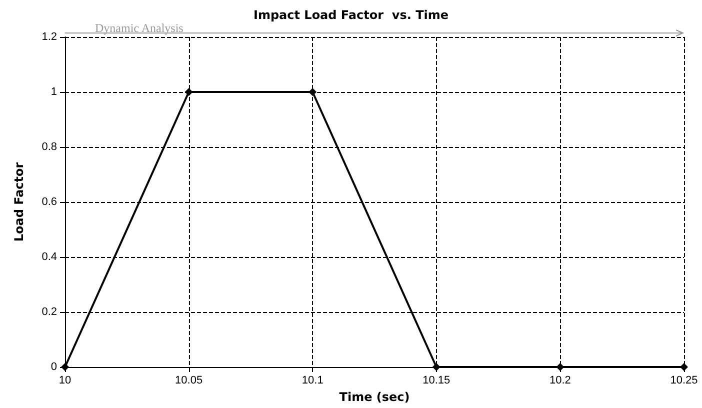 This screenshot has height=408, width=702. What do you see at coordinates (19, 202) in the screenshot?
I see `y-axis-title: Load Factor` at bounding box center [19, 202].